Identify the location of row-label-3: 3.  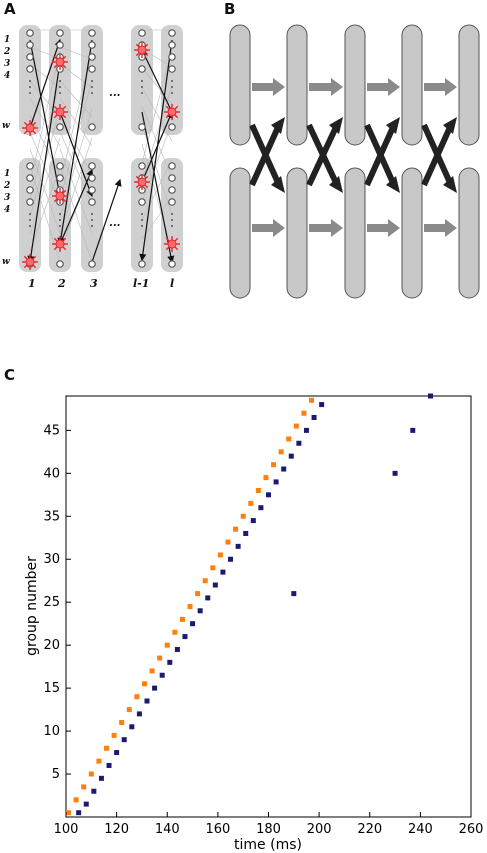
(7, 64).